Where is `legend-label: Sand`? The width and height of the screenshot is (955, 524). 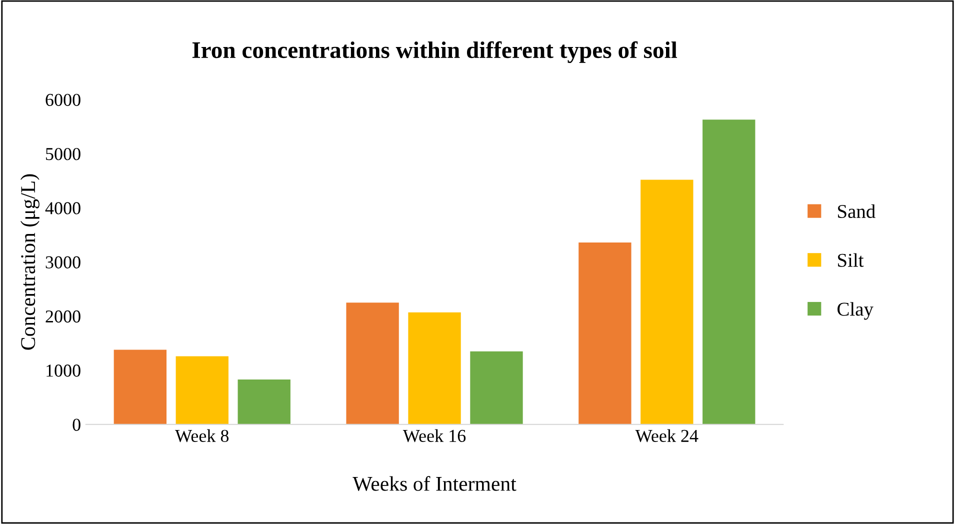 legend-label: Sand is located at coordinates (857, 211).